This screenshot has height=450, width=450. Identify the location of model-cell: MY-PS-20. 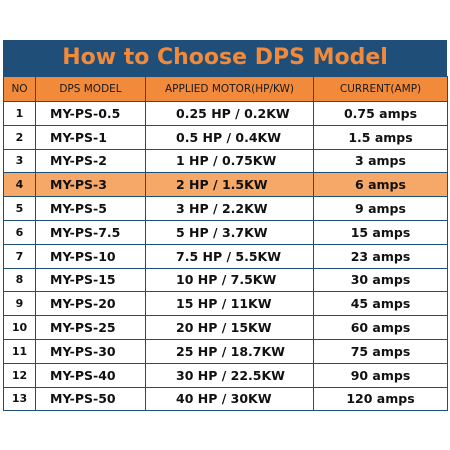
(90, 304).